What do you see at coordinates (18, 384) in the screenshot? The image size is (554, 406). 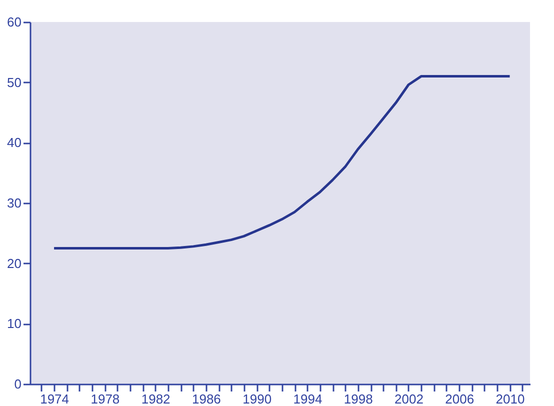 I see `y-tick-label: 0` at bounding box center [18, 384].